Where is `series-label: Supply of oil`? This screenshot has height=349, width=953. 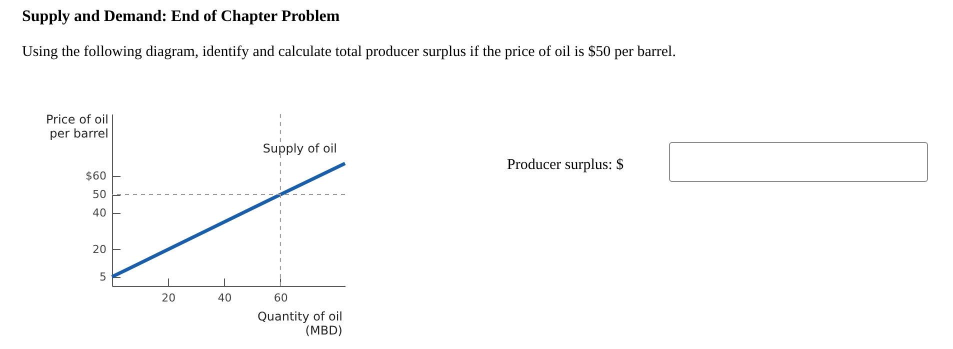 series-label: Supply of oil is located at coordinates (299, 148).